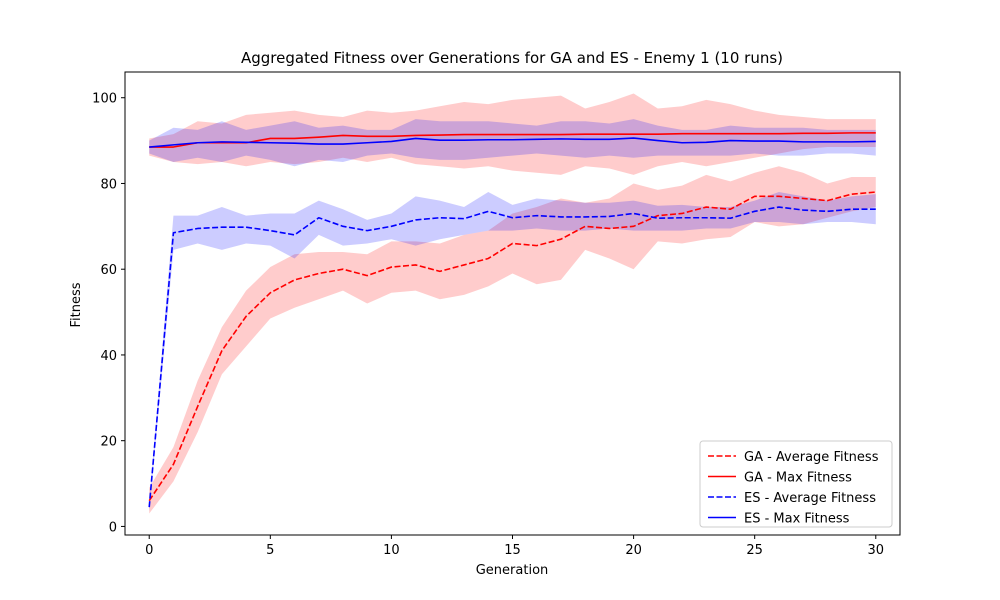 The image size is (1000, 600). What do you see at coordinates (633, 550) in the screenshot?
I see `x-tick-label: 20` at bounding box center [633, 550].